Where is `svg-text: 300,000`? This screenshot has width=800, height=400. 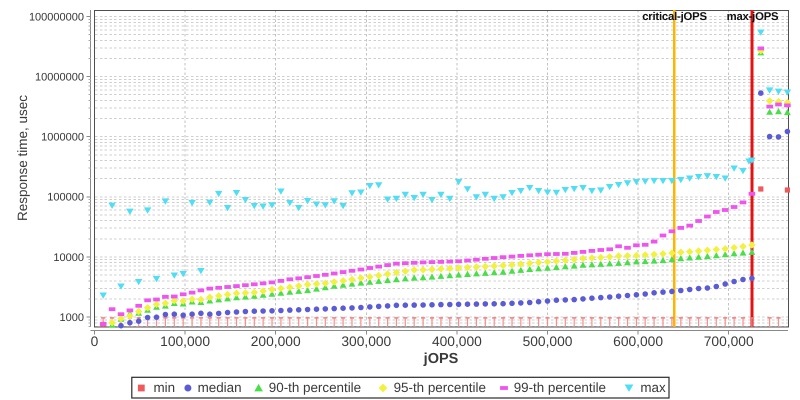 svg-text: 300,000 is located at coordinates (366, 341).